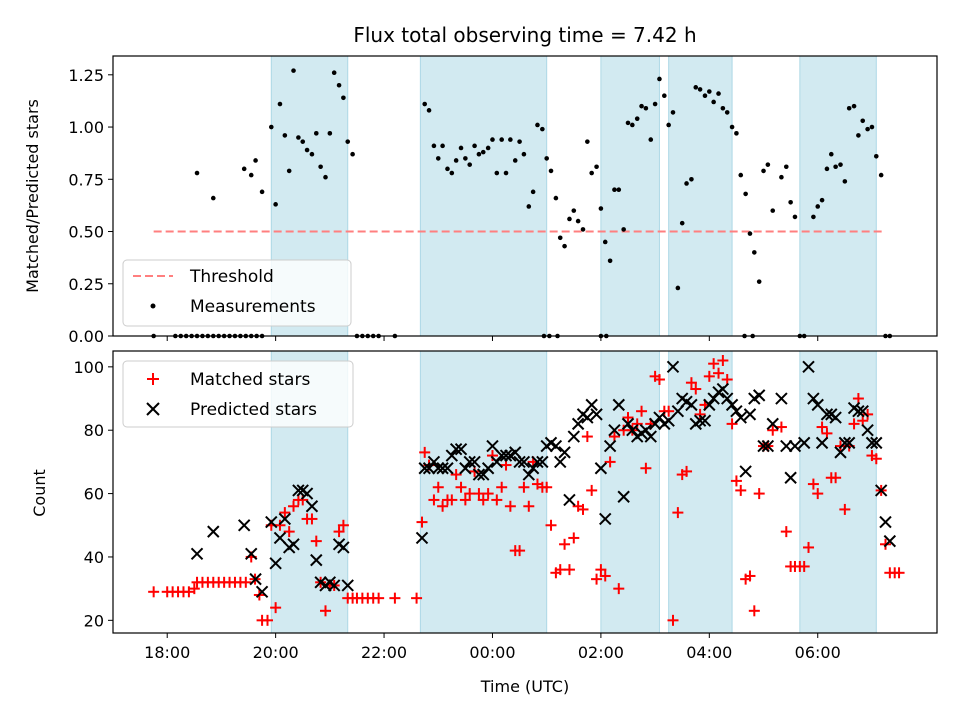 The width and height of the screenshot is (960, 720). I want to click on top-x-ticks, so click(492, 338).